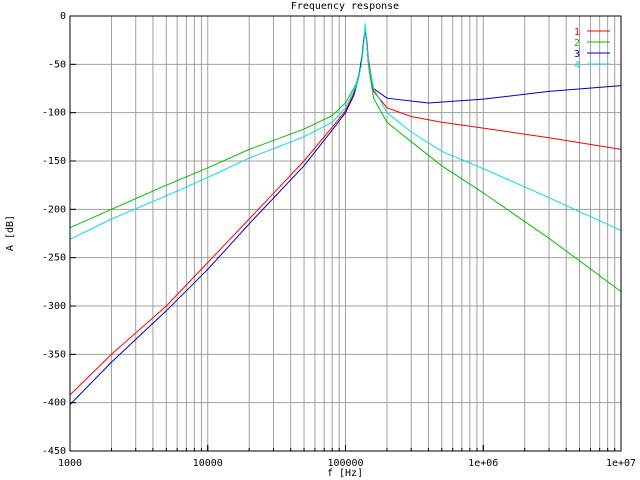 The image size is (640, 480). What do you see at coordinates (345, 463) in the screenshot?
I see `x-tick-label: 100000` at bounding box center [345, 463].